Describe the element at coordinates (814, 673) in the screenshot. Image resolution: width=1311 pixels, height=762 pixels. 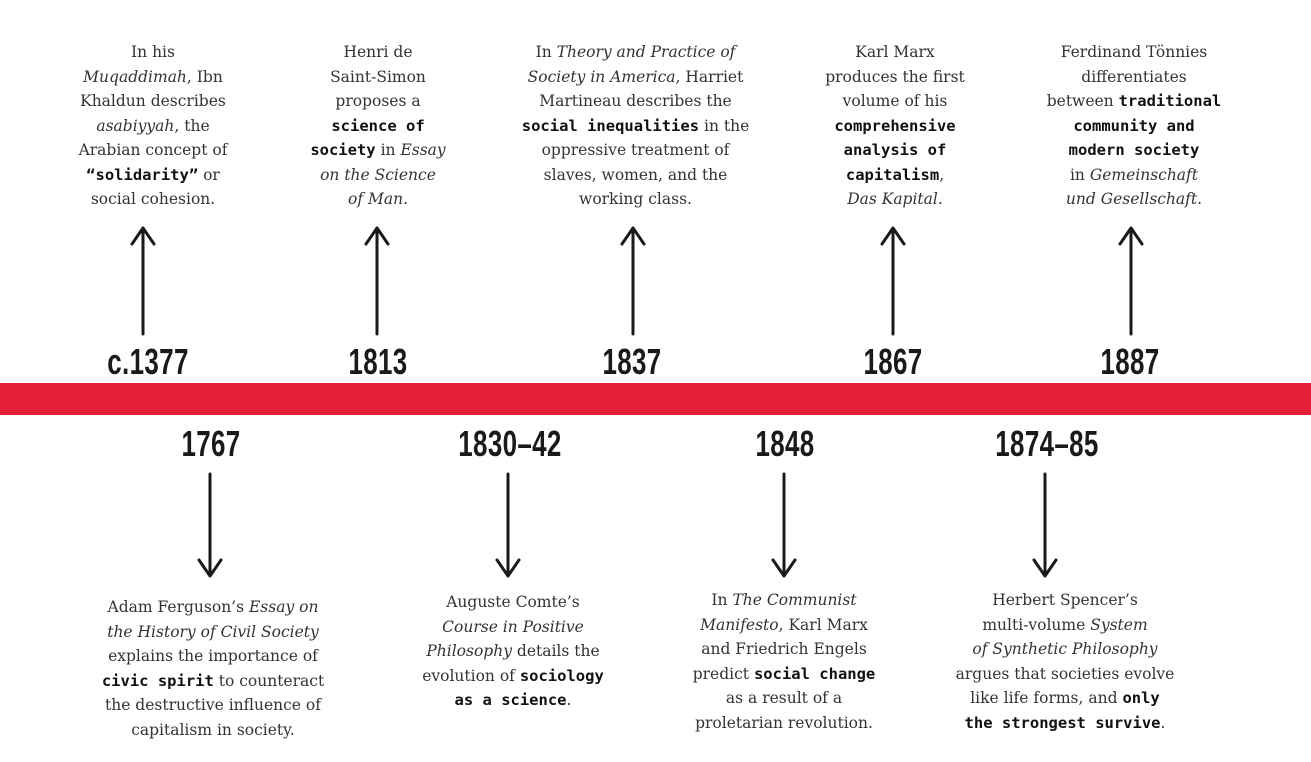
I see `emphasis-text: social change` at that location.